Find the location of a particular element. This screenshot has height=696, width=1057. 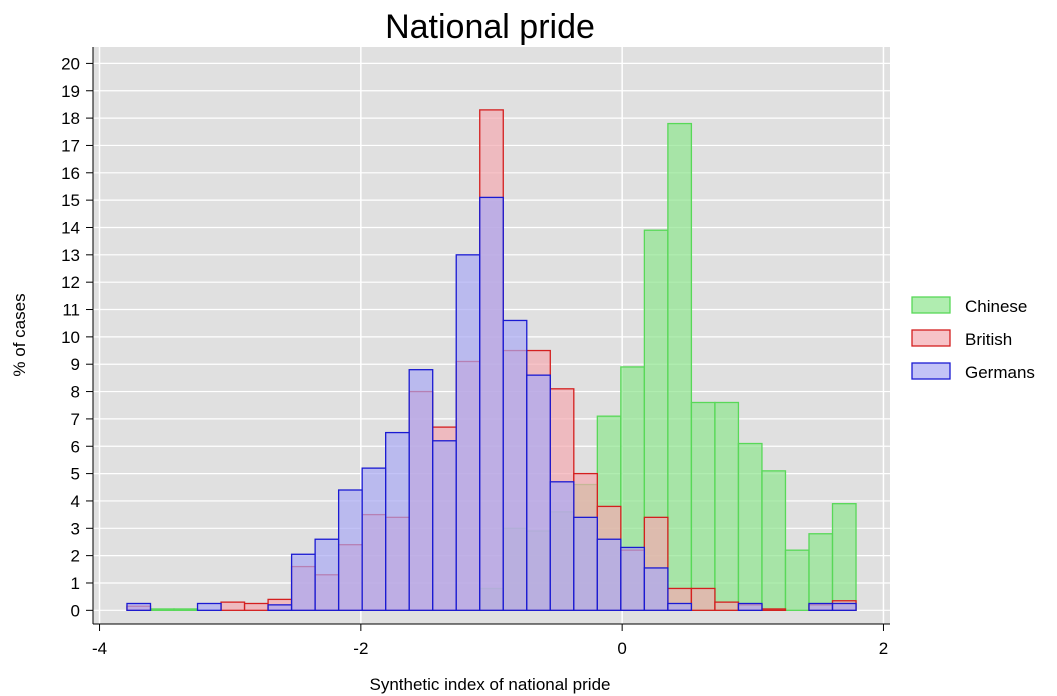

y-tick-label: 17 is located at coordinates (70, 145).